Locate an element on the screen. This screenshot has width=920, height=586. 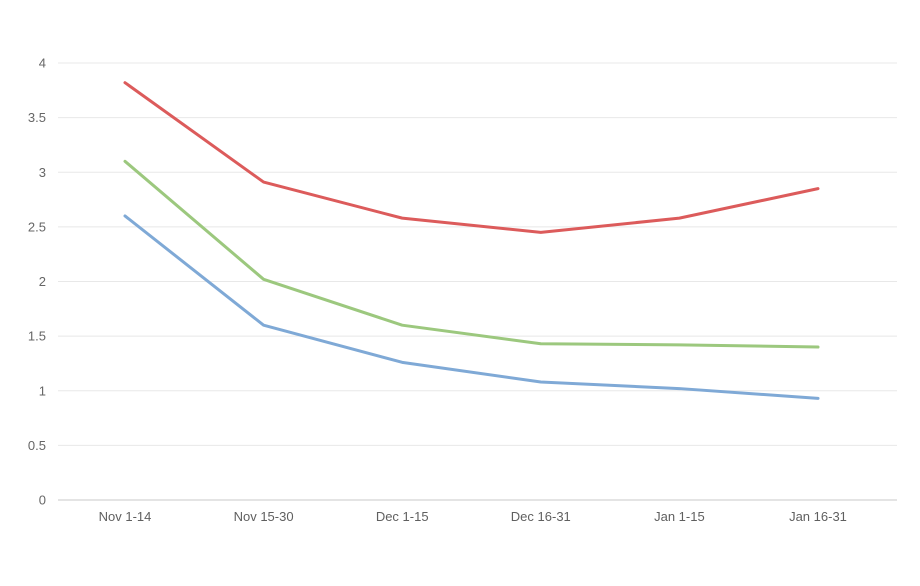
y-tick-label: 1 is located at coordinates (42, 390).